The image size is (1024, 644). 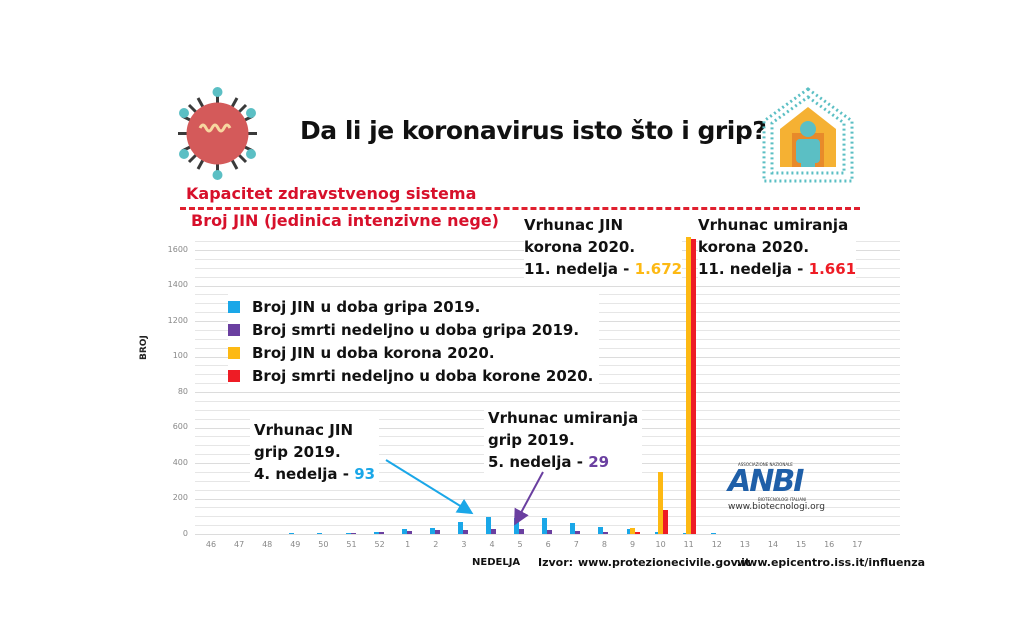 What do you see at coordinates (832, 269) in the screenshot?
I see `annotation-value: 1.661` at bounding box center [832, 269].